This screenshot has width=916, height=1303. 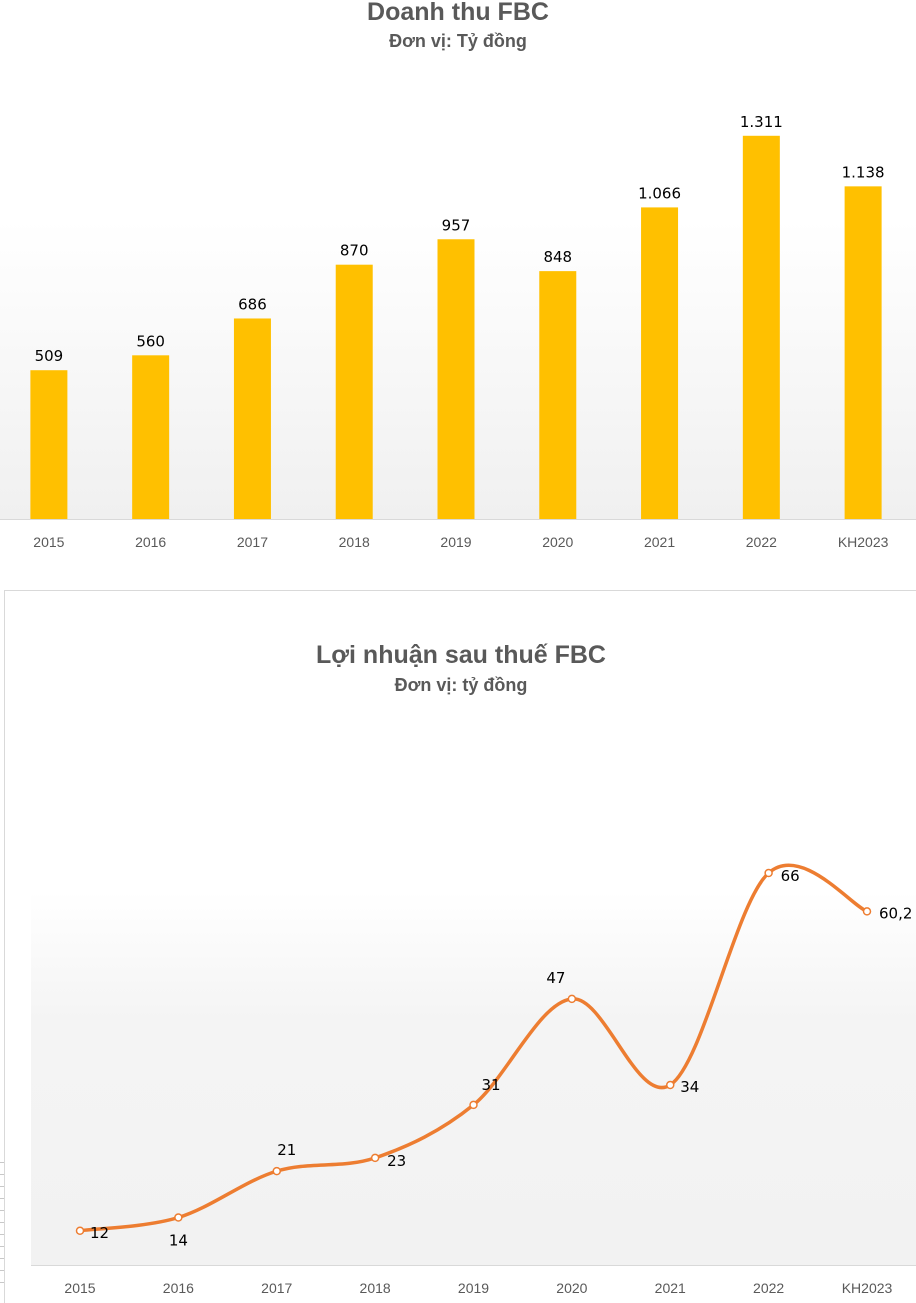 What do you see at coordinates (99, 1233) in the screenshot?
I see `profit-data-label: 12` at bounding box center [99, 1233].